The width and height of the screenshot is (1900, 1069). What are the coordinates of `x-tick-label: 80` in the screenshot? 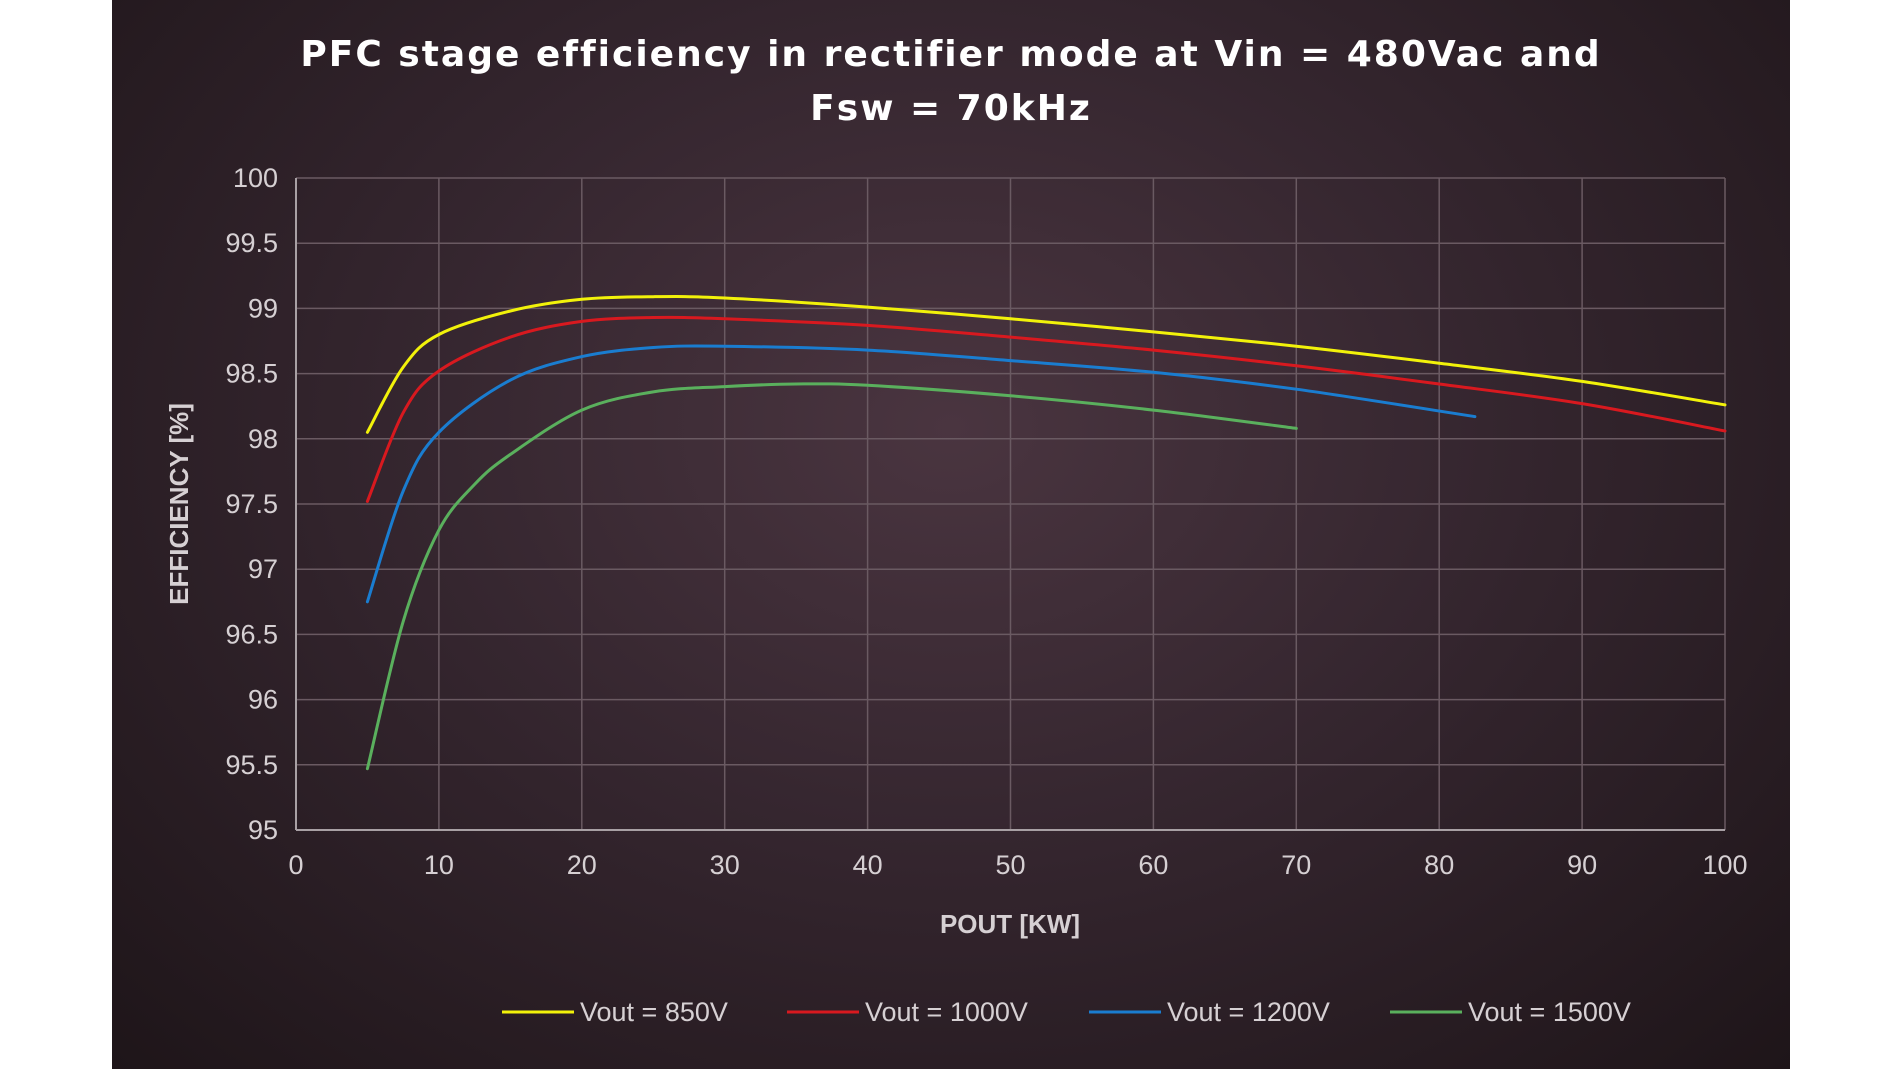 It's located at (1439, 865).